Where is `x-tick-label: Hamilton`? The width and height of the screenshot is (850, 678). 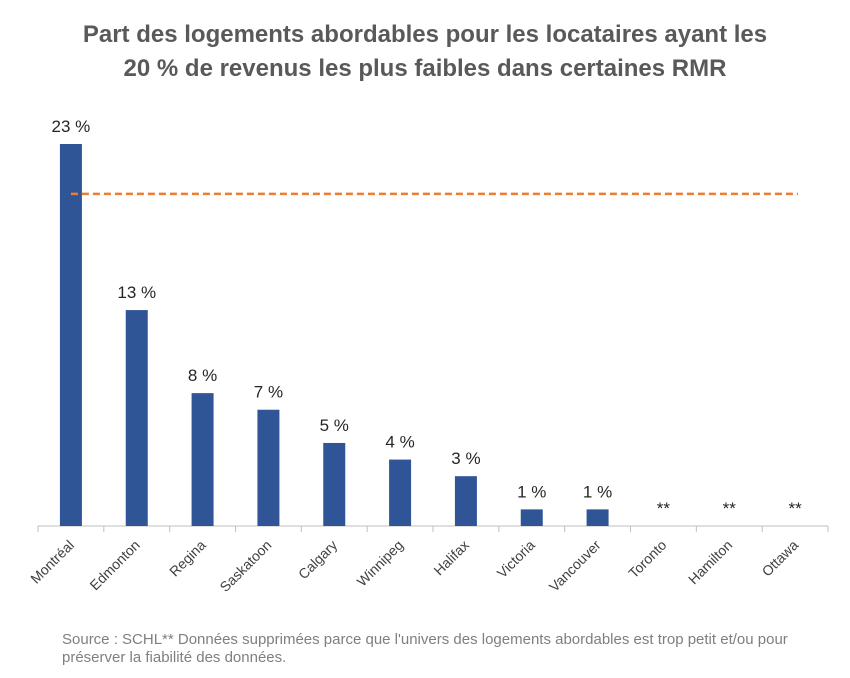 x-tick-label: Hamilton is located at coordinates (710, 562).